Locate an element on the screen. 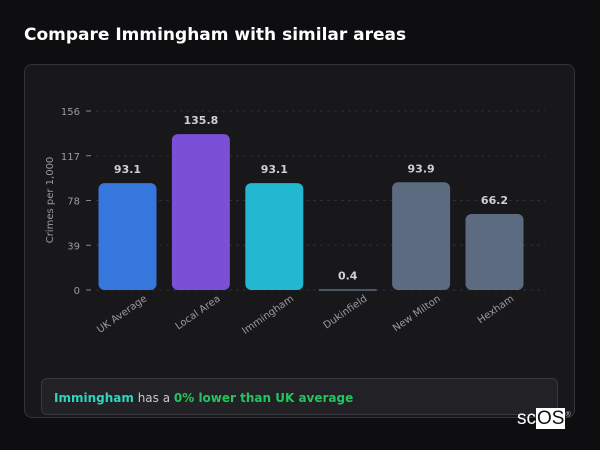 Image resolution: width=600 pixels, height=450 pixels. summary-box: Immingham has a 0% lower than UK average is located at coordinates (299, 396).